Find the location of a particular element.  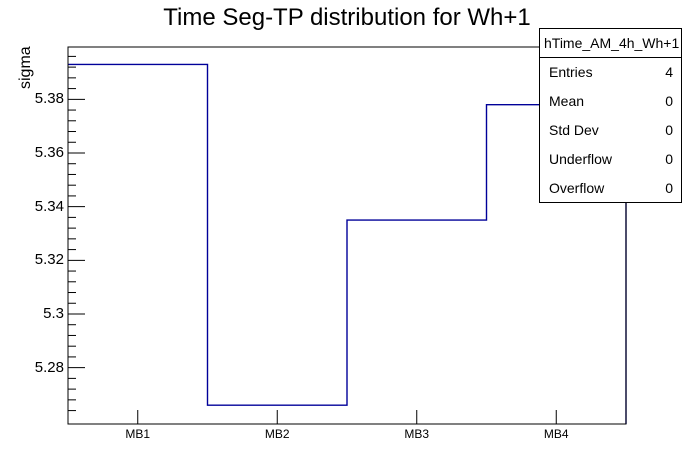

x-tick-label: MB4 is located at coordinates (556, 434).